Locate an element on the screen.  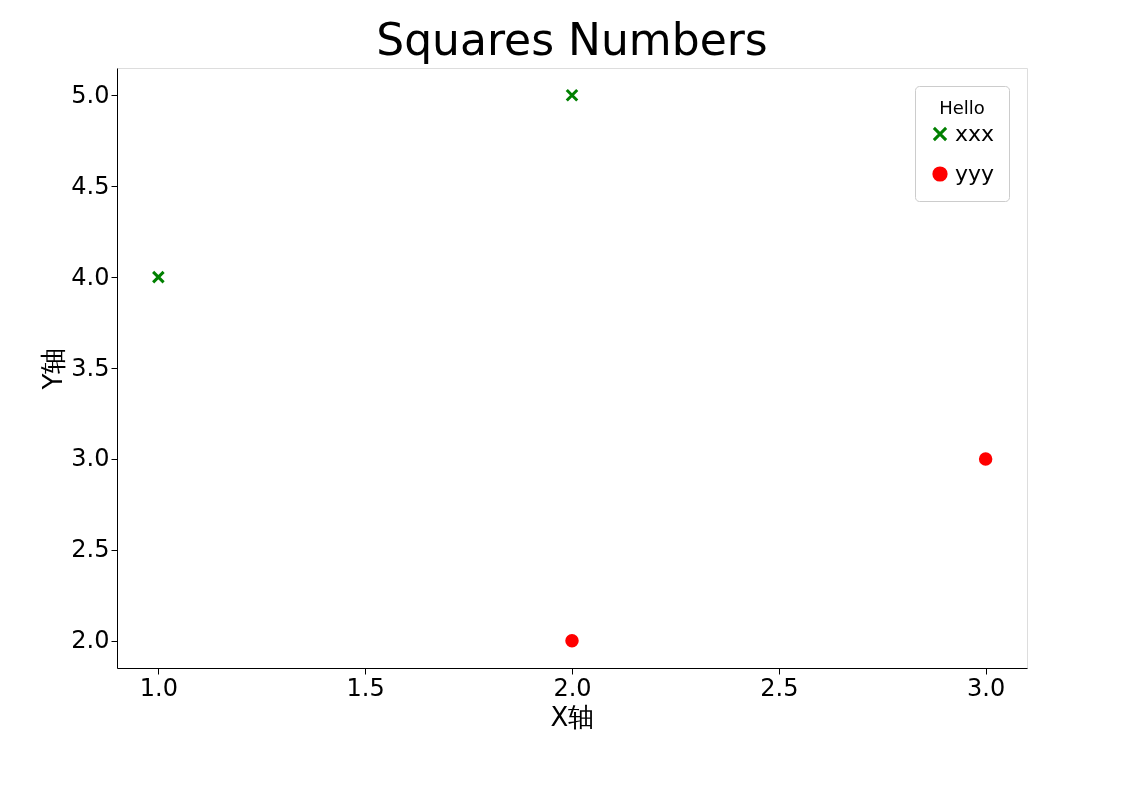
legend-label: yyy is located at coordinates (975, 173).